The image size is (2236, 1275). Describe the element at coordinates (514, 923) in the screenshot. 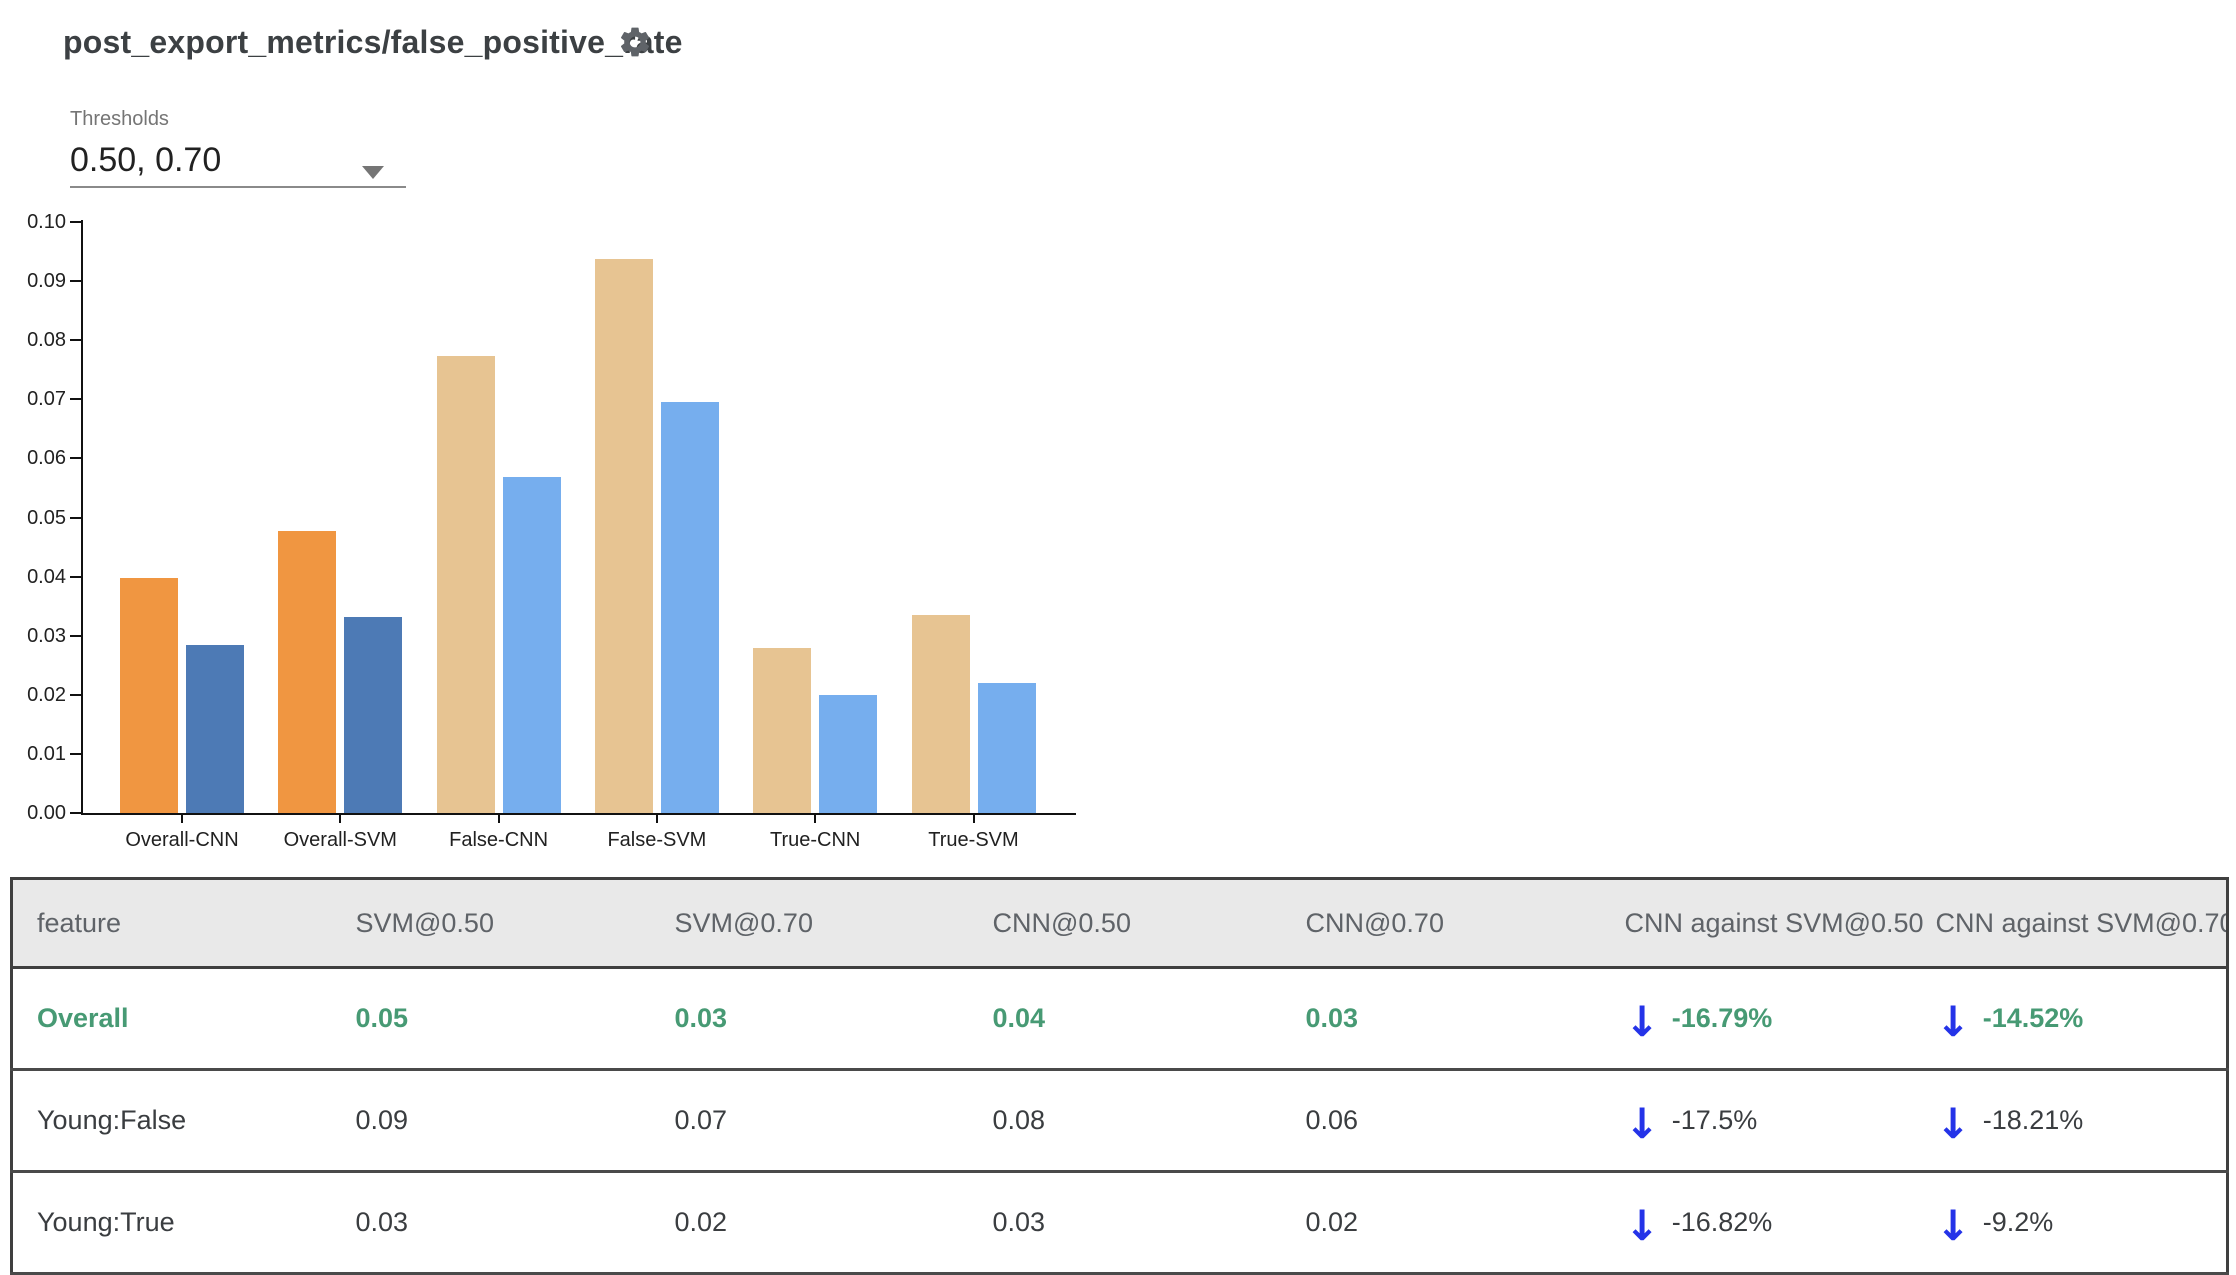

I see `column-header-svm-0-50: SVM@0.50` at that location.